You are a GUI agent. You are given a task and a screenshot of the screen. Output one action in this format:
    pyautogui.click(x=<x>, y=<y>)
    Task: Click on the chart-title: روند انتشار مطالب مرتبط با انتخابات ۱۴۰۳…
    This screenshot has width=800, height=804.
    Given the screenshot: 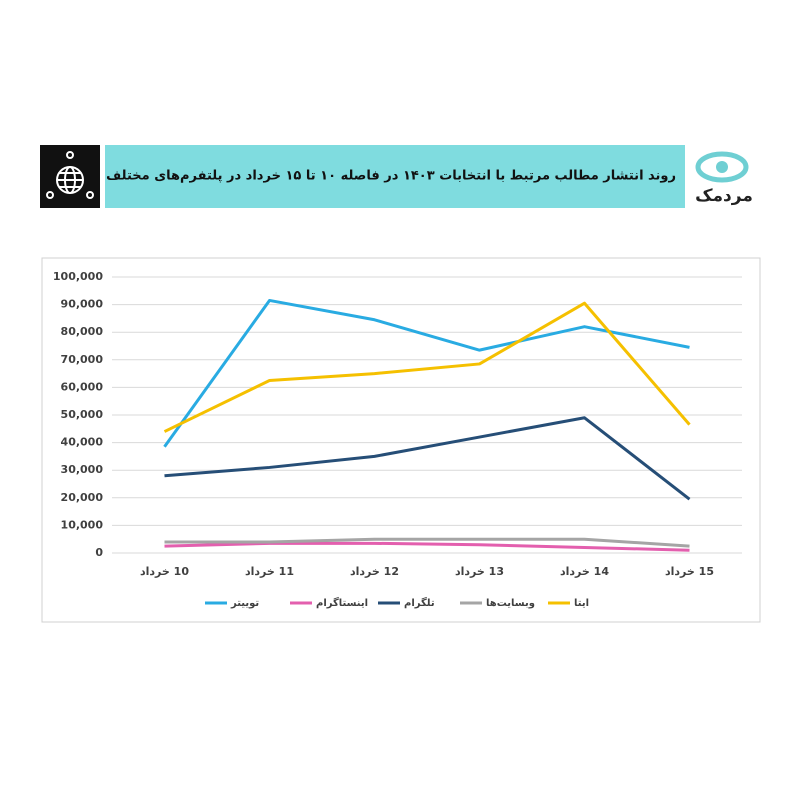 What is the action you would take?
    pyautogui.click(x=391, y=176)
    